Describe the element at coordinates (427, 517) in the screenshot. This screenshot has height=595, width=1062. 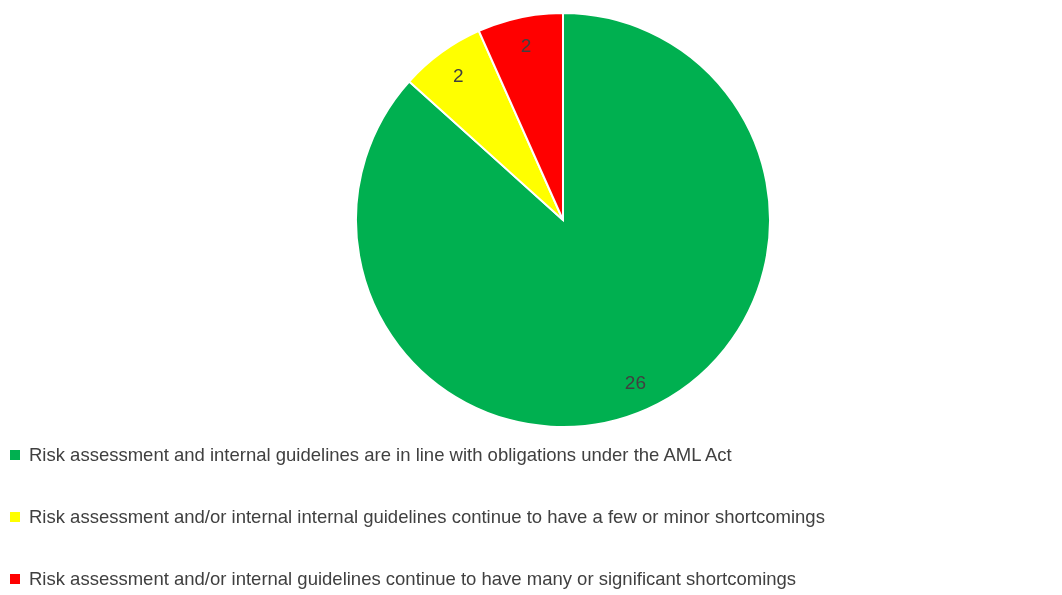
I see `legend-label: Risk assessment and/or internal internal guidelines continue to have a few or minor shortcomings` at that location.